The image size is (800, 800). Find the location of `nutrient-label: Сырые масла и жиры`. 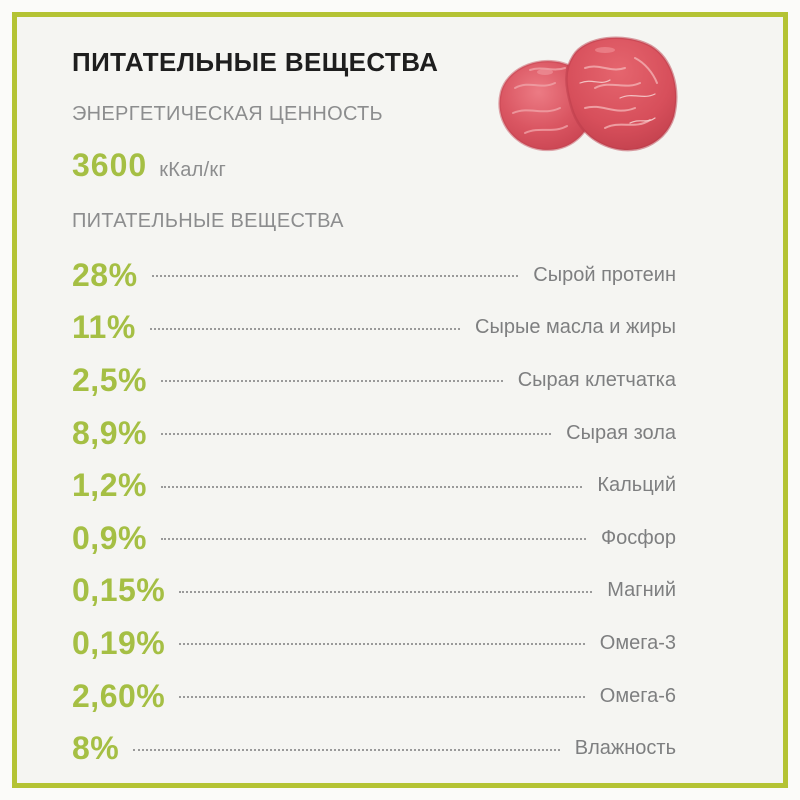

nutrient-label: Сырые масла и жиры is located at coordinates (575, 327).